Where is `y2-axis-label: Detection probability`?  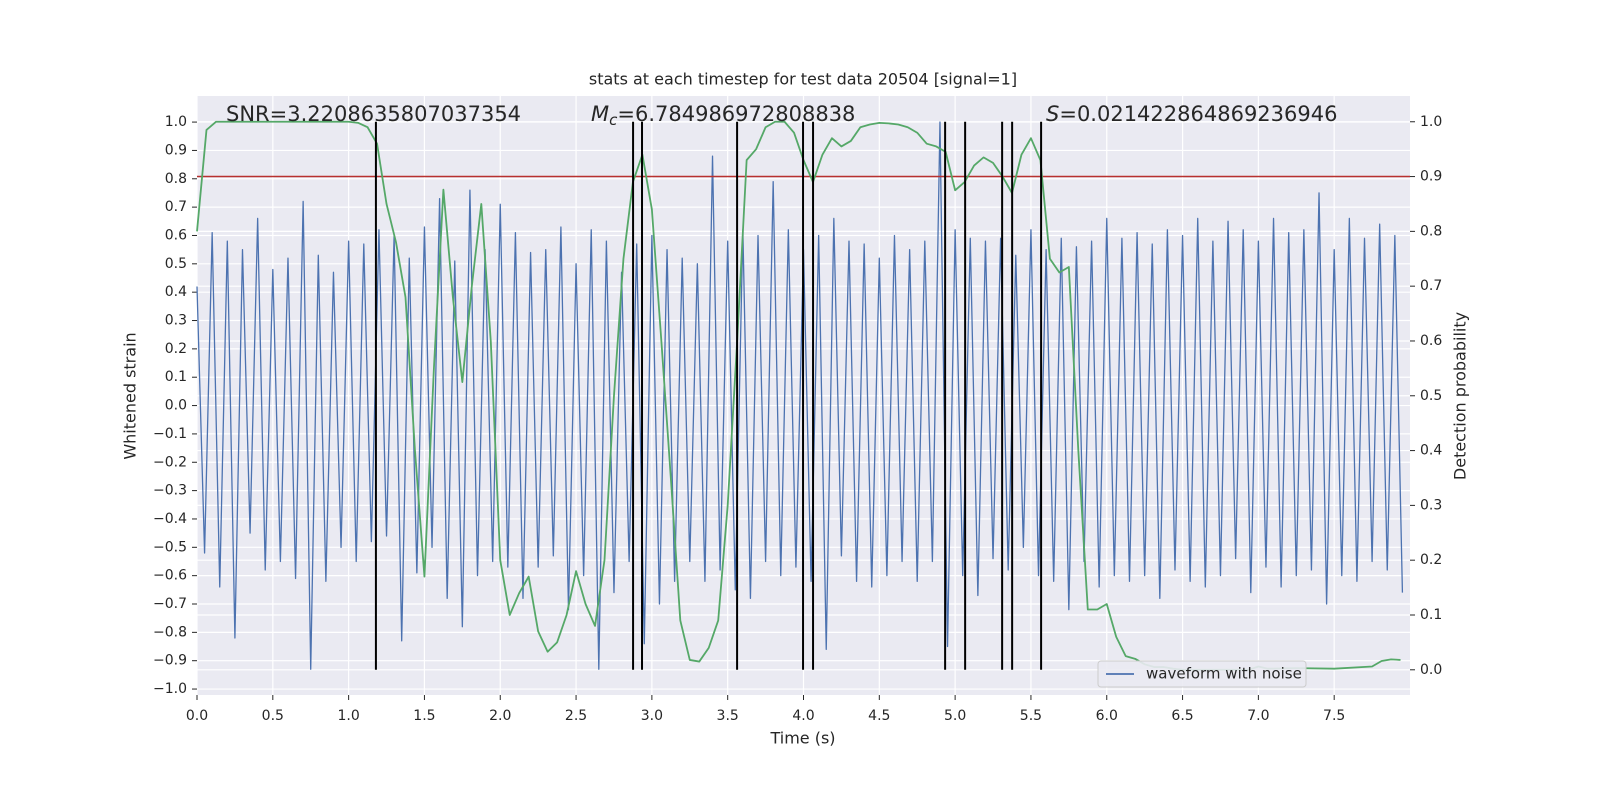
y2-axis-label: Detection probability is located at coordinates (1460, 396).